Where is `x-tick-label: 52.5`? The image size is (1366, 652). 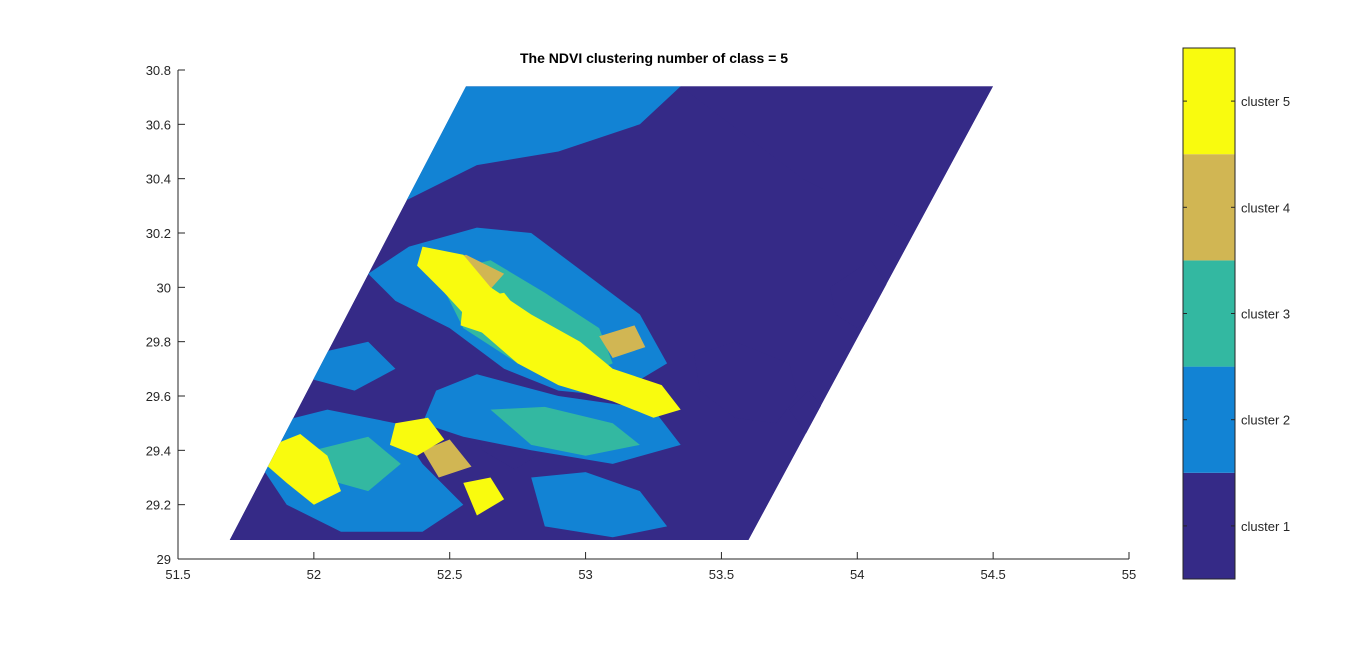
x-tick-label: 52.5 is located at coordinates (449, 574).